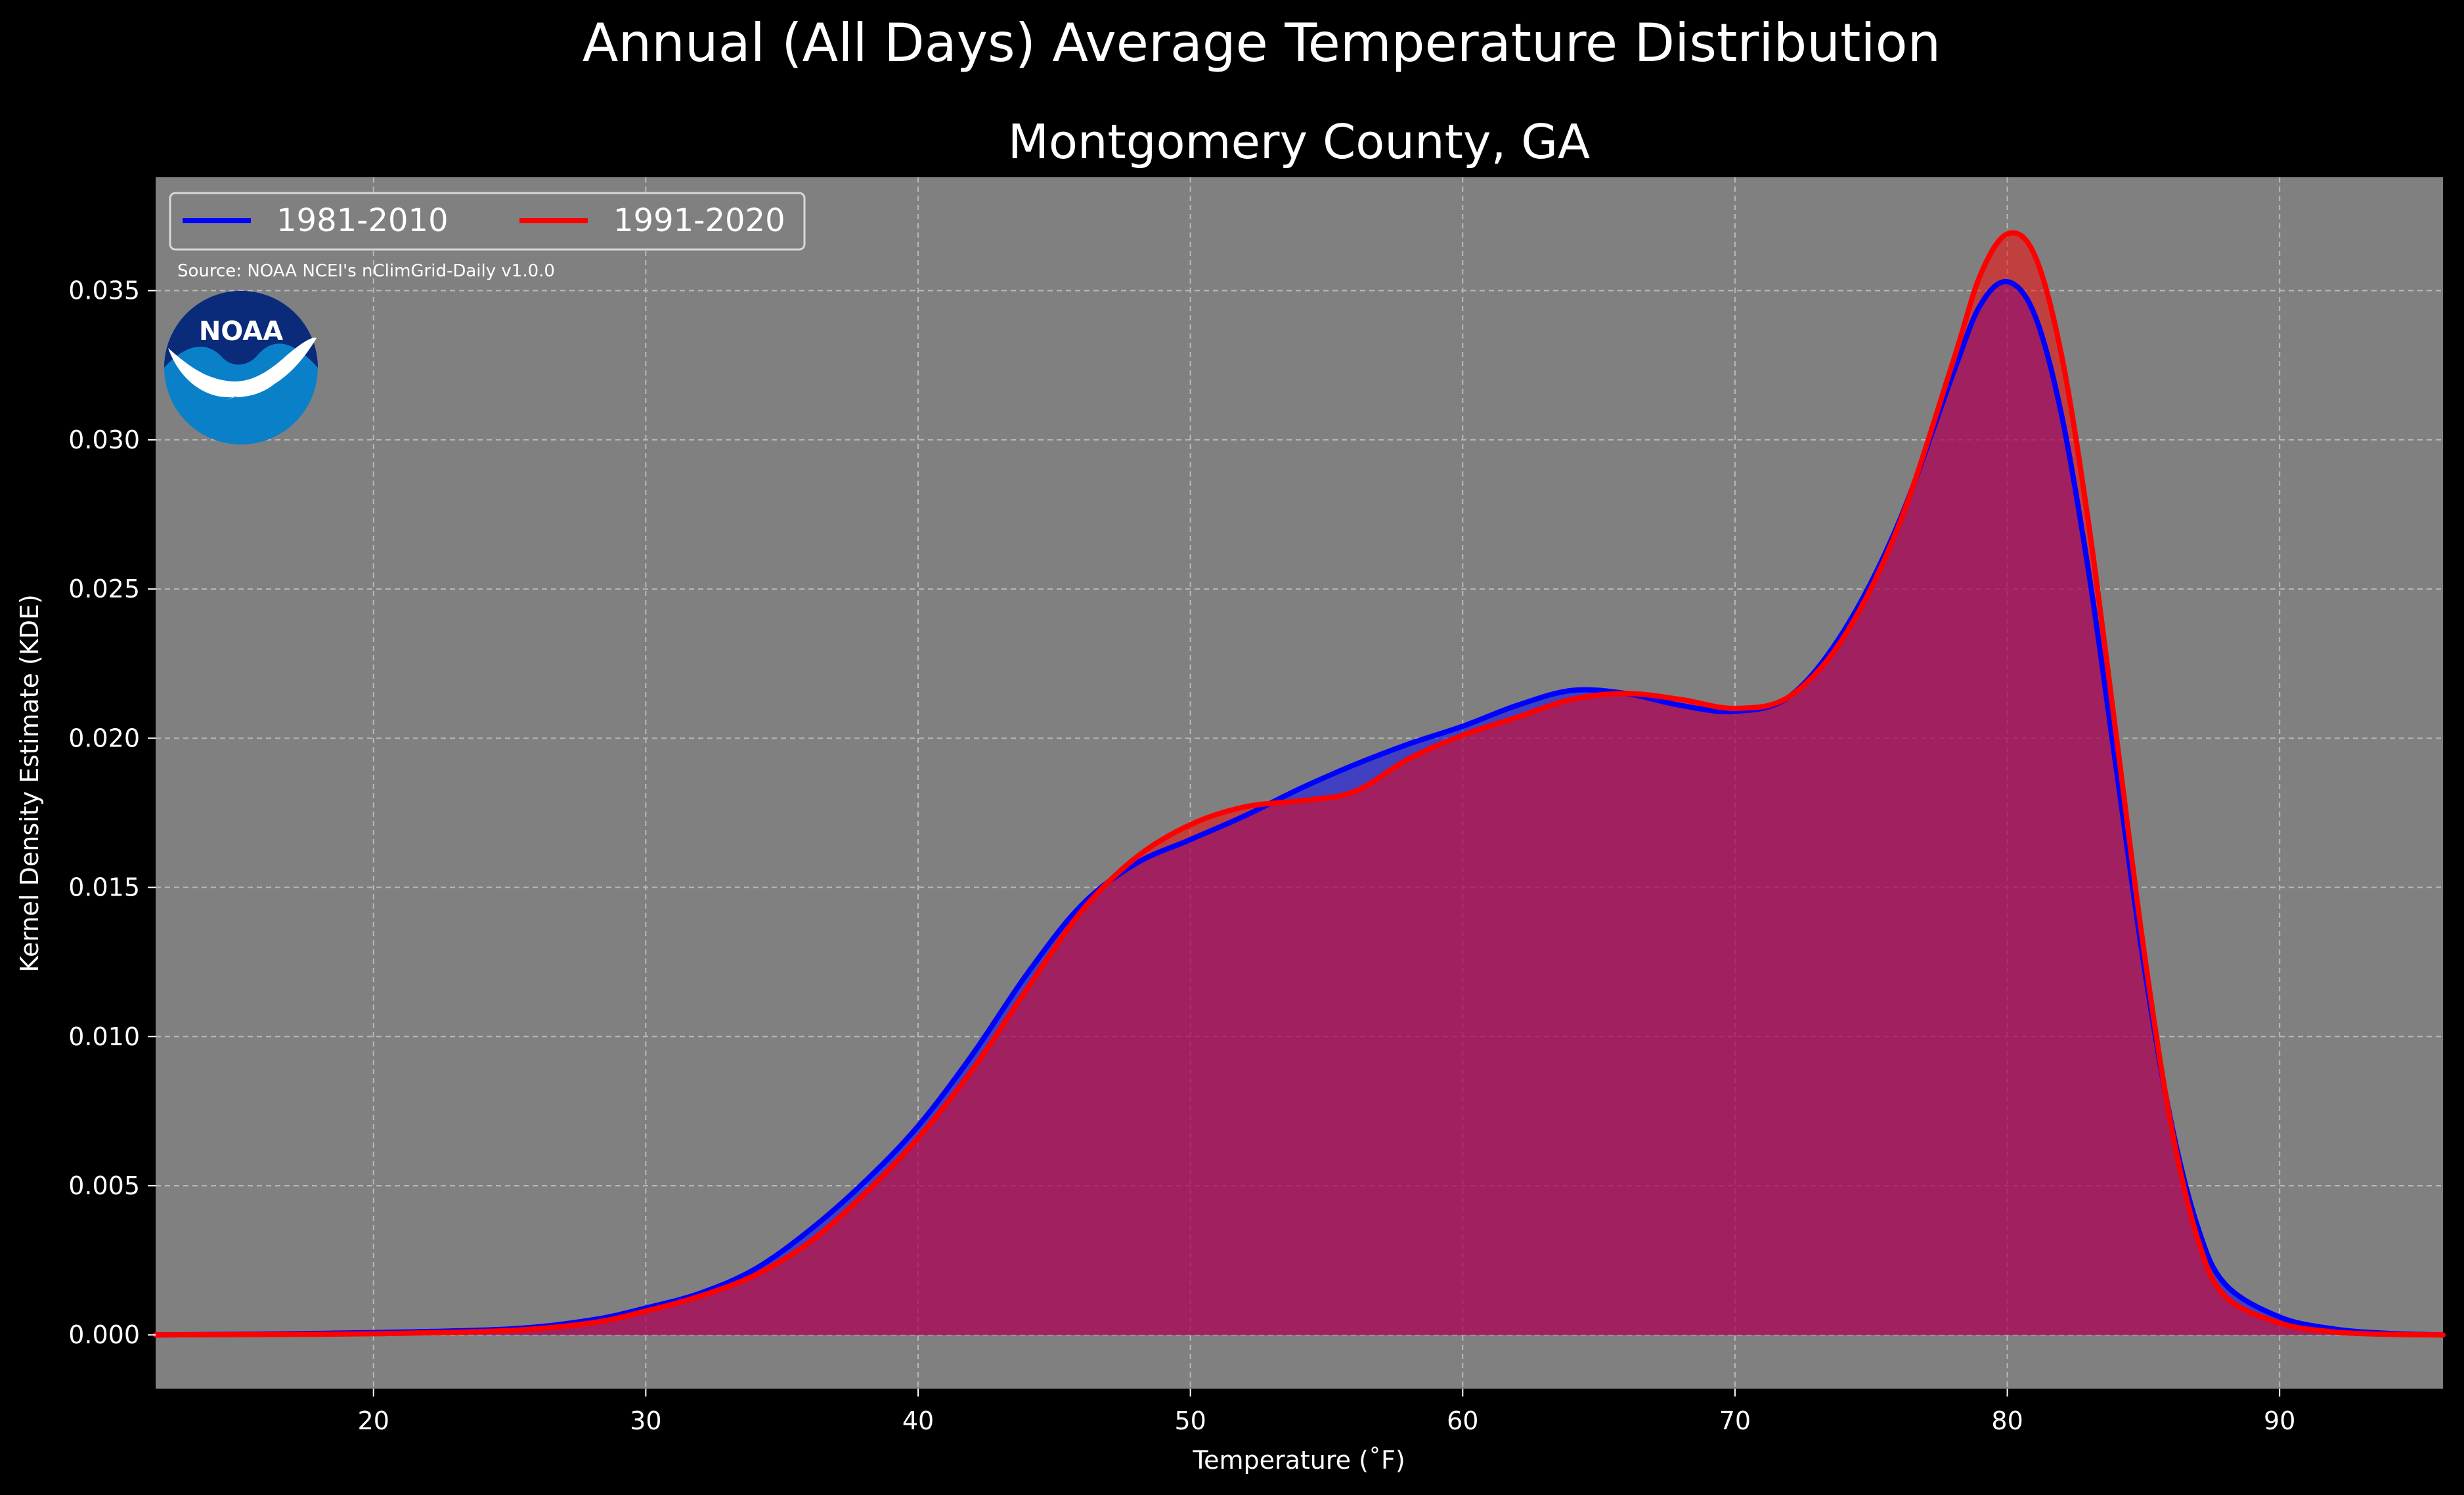 The height and width of the screenshot is (1495, 2464). I want to click on x-tick-label: 50, so click(1190, 1420).